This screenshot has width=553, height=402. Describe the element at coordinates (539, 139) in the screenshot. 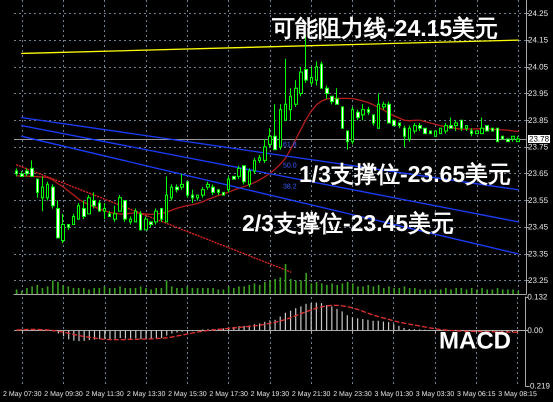

I see `ref-line-label: 23.78` at that location.